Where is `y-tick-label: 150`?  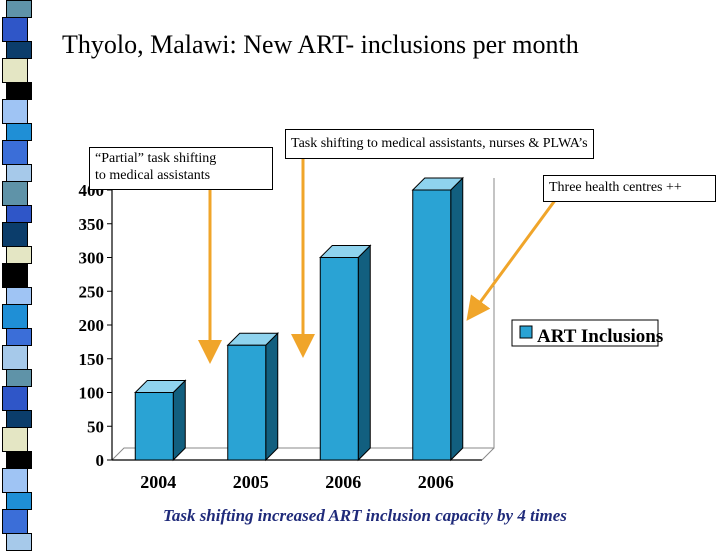
y-tick-label: 150 is located at coordinates (92, 359).